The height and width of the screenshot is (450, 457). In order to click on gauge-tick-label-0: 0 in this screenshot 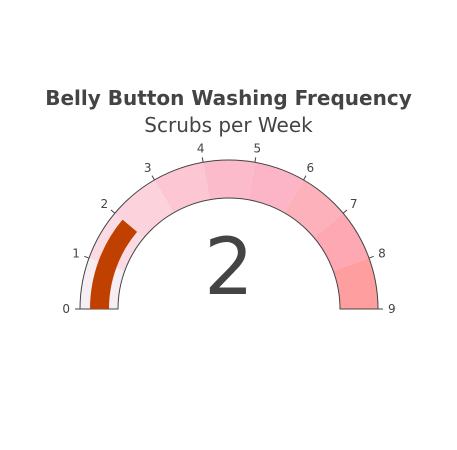, I will do `click(66, 309)`.